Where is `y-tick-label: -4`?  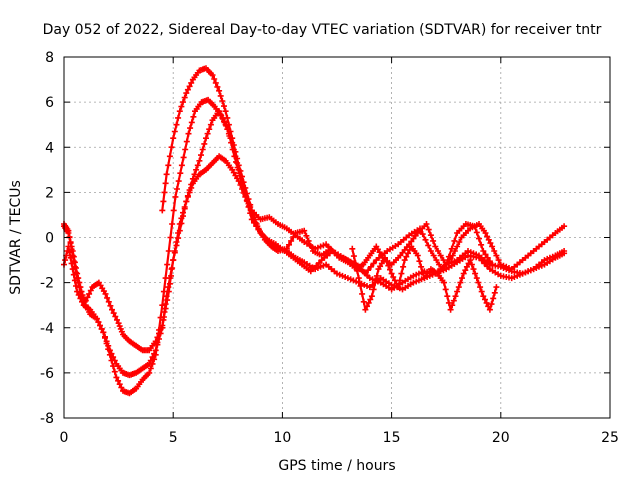 y-tick-label: -4 is located at coordinates (47, 329).